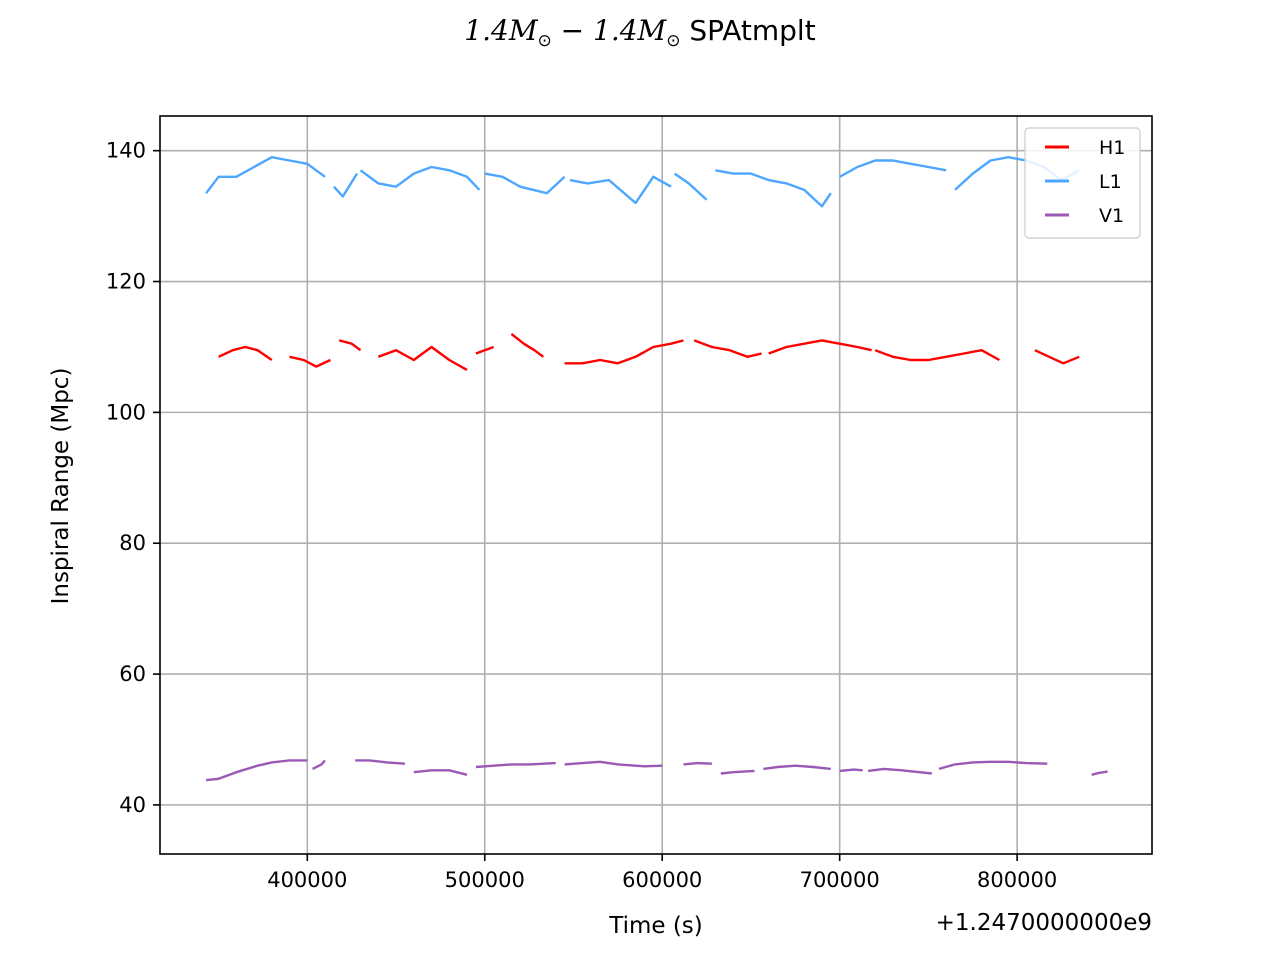 This screenshot has height=960, width=1280. I want to click on y-tick-label: 140, so click(126, 151).